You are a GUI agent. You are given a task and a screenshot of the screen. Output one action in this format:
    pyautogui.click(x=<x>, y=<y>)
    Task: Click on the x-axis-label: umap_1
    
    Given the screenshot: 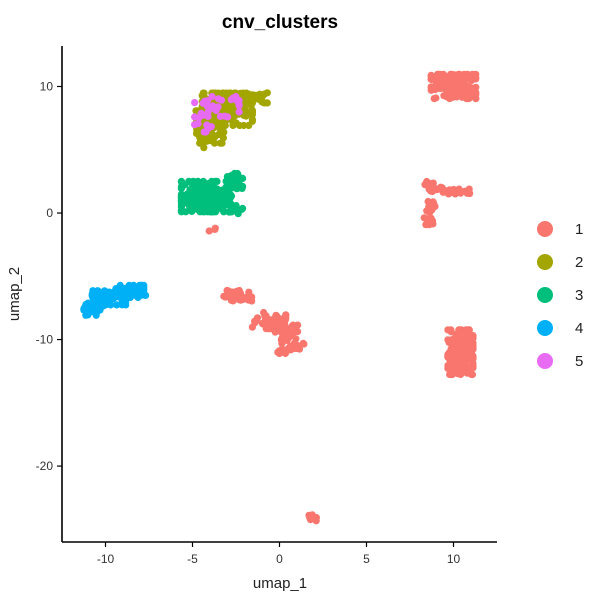 What is the action you would take?
    pyautogui.click(x=280, y=583)
    